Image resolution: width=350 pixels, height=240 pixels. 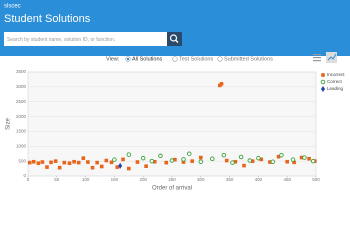 What do you see at coordinates (287, 179) in the screenshot?
I see `x-tick-label: 450` at bounding box center [287, 179].